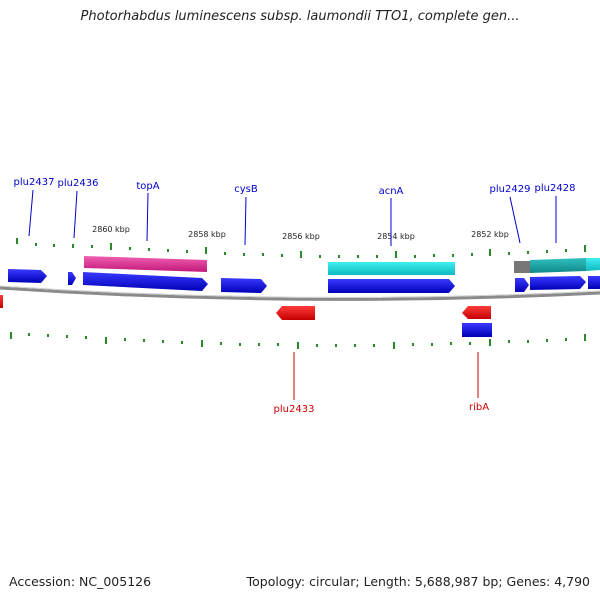 The image size is (600, 600). What do you see at coordinates (594, 282) in the screenshot?
I see `gene-edge-arrow` at bounding box center [594, 282].